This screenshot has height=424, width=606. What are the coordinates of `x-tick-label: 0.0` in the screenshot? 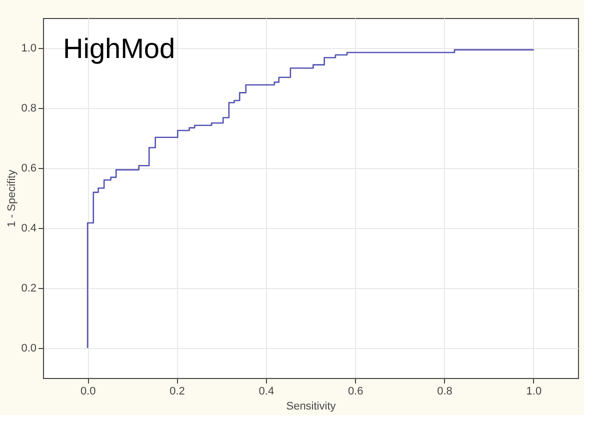 It's located at (88, 392).